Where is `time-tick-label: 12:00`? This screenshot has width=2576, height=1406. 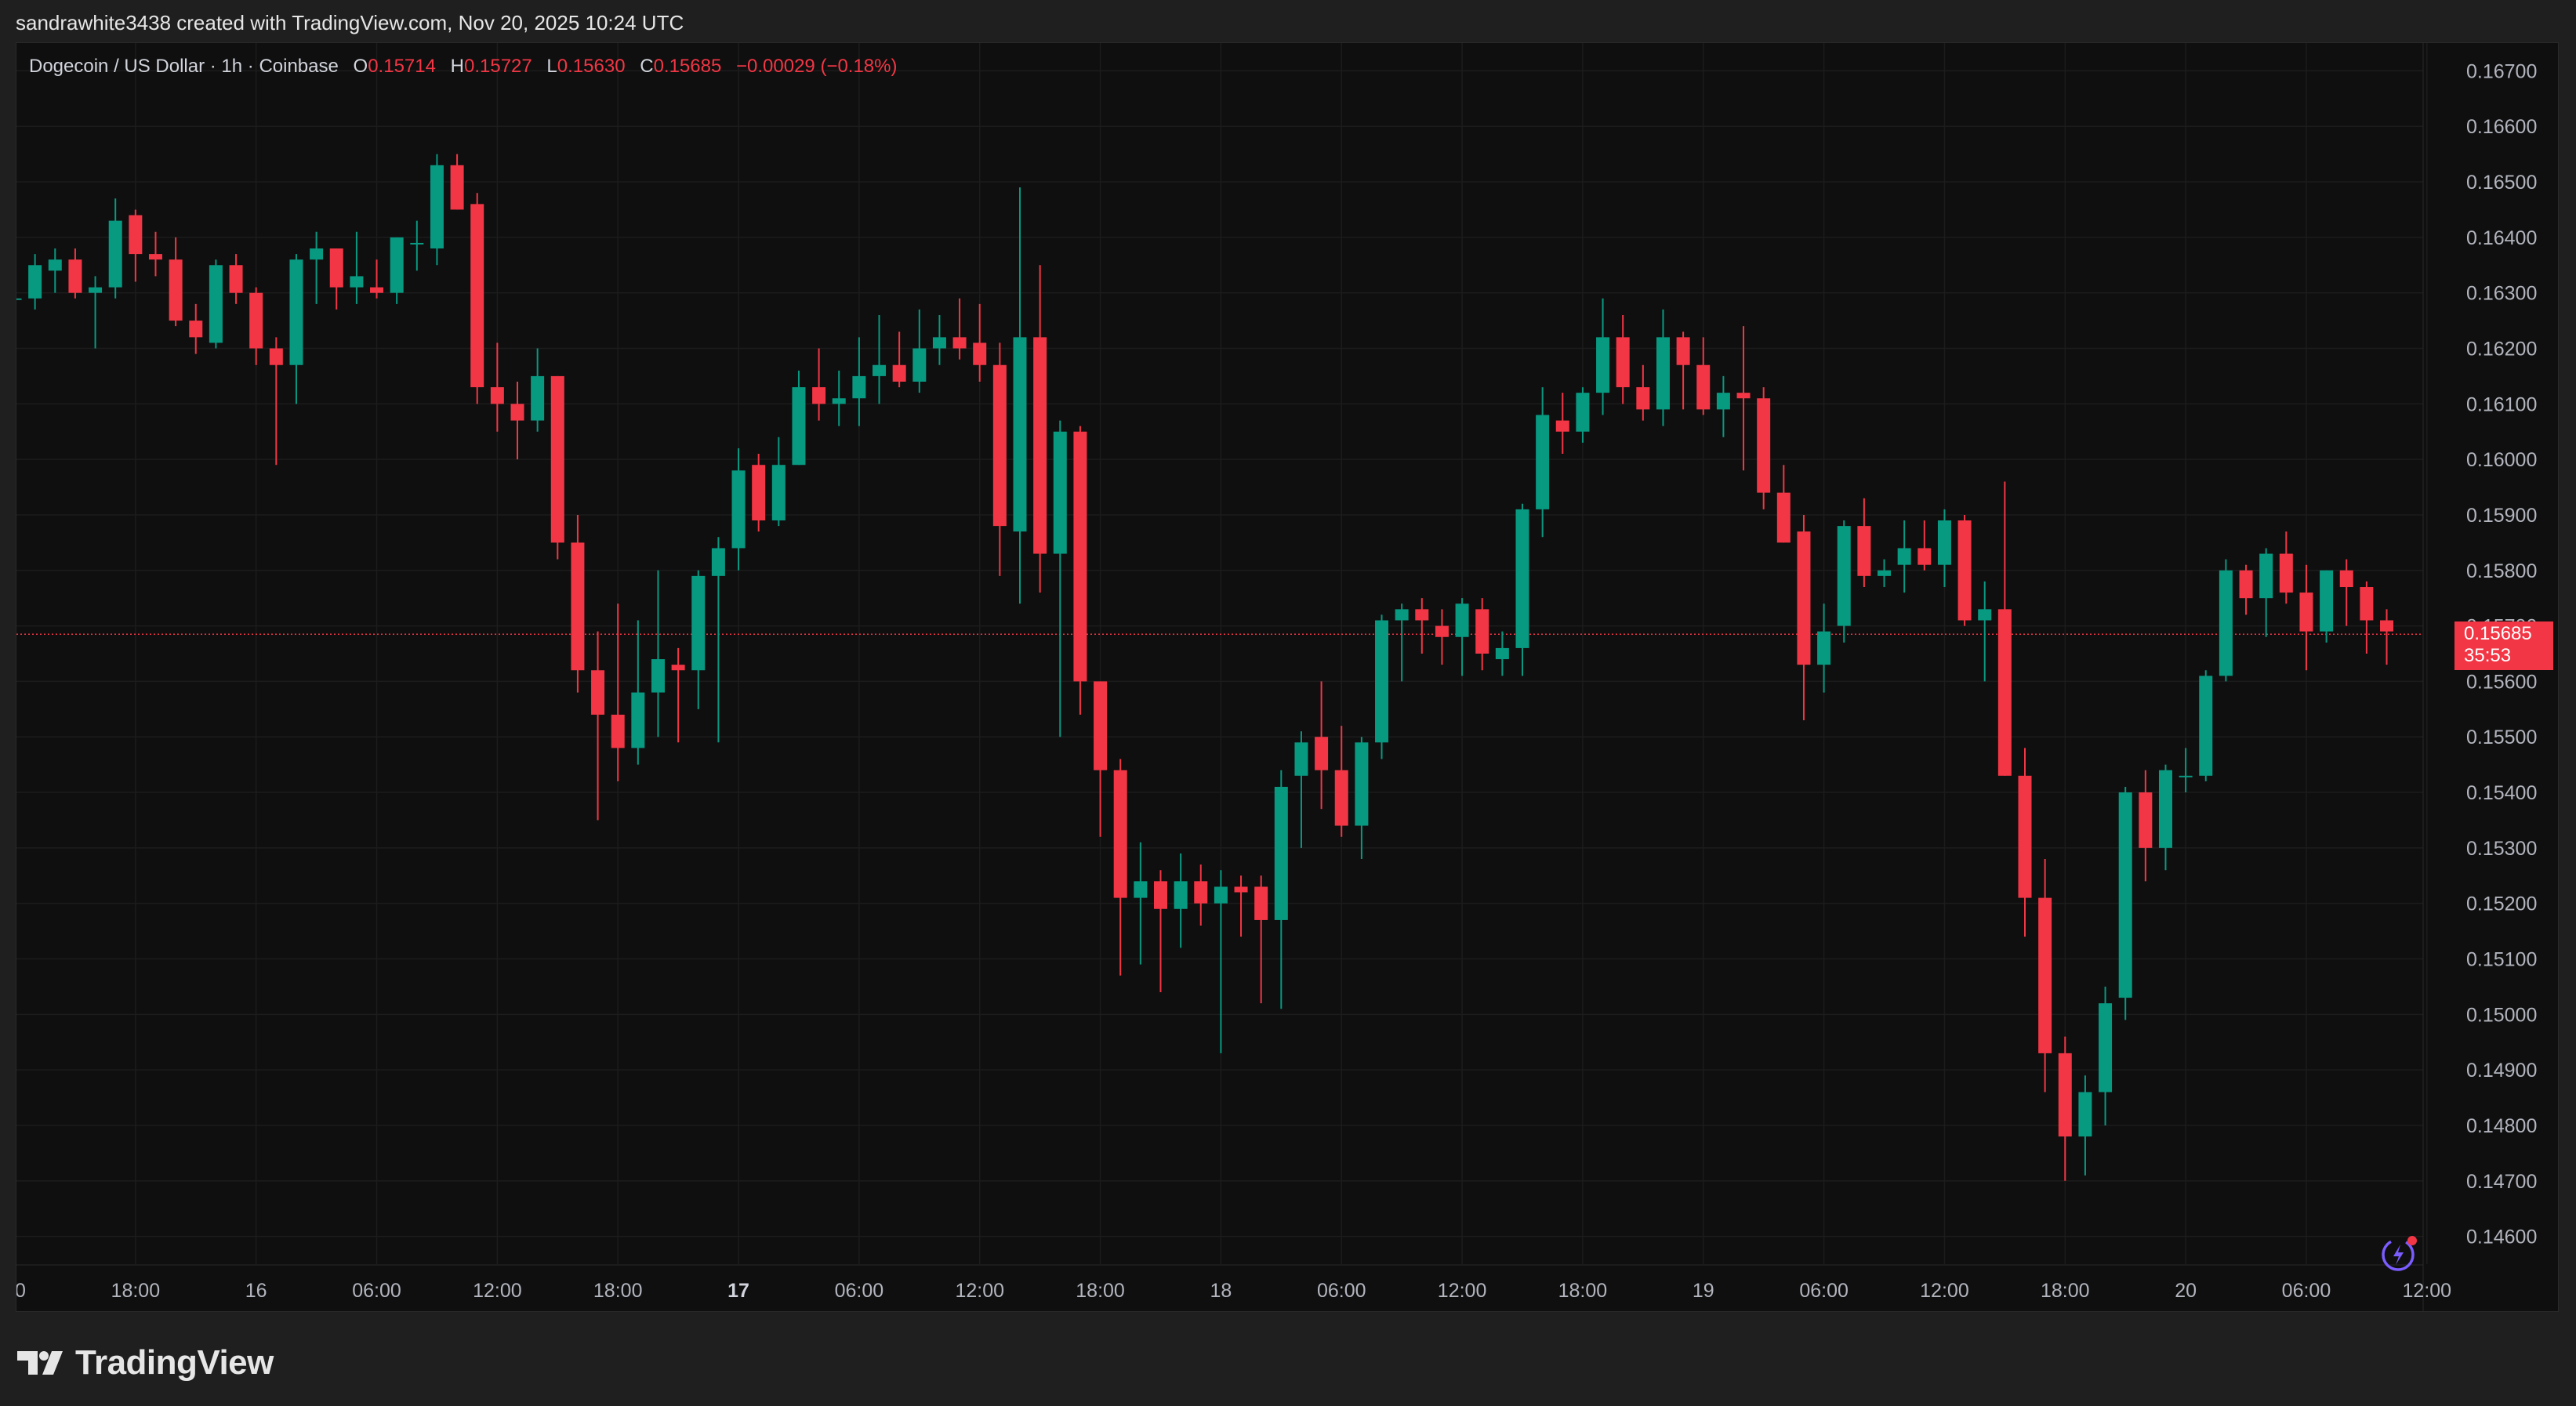
time-tick-label: 12:00 is located at coordinates (1945, 1291).